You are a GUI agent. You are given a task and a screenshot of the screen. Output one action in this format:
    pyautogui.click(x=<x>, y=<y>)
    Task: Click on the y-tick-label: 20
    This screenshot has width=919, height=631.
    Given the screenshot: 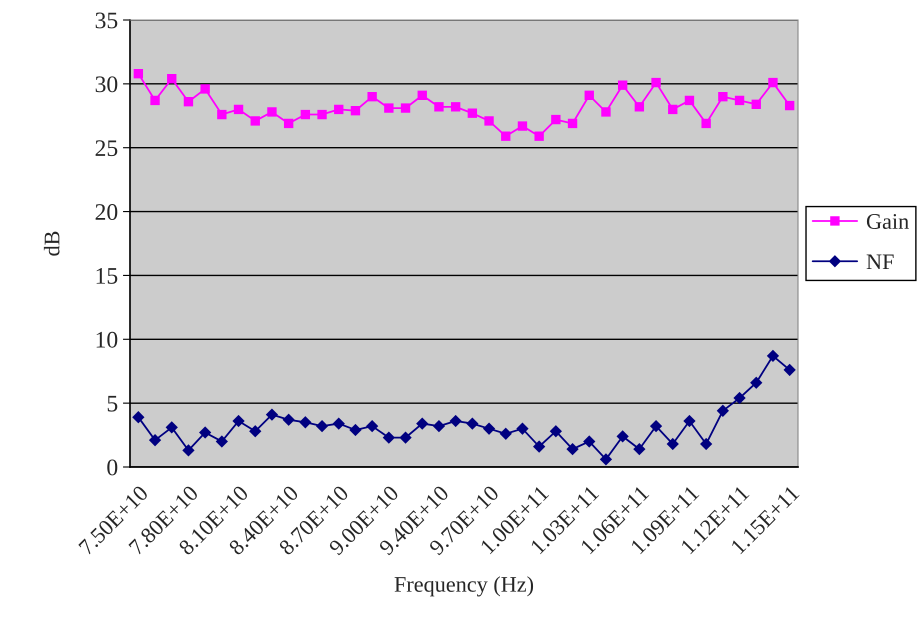 What is the action you would take?
    pyautogui.click(x=107, y=212)
    